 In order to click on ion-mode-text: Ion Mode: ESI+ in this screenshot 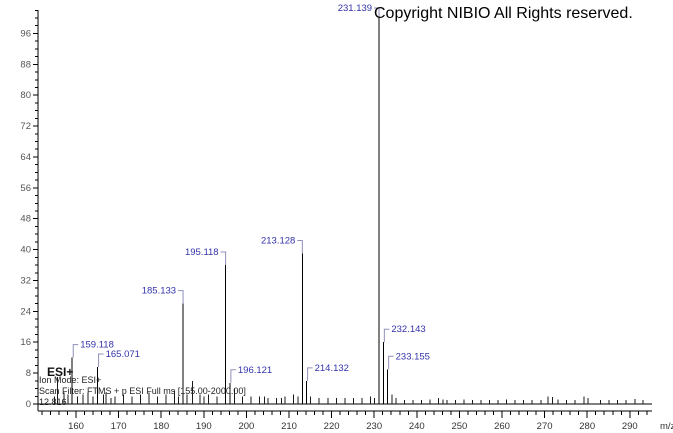, I will do `click(70, 380)`.